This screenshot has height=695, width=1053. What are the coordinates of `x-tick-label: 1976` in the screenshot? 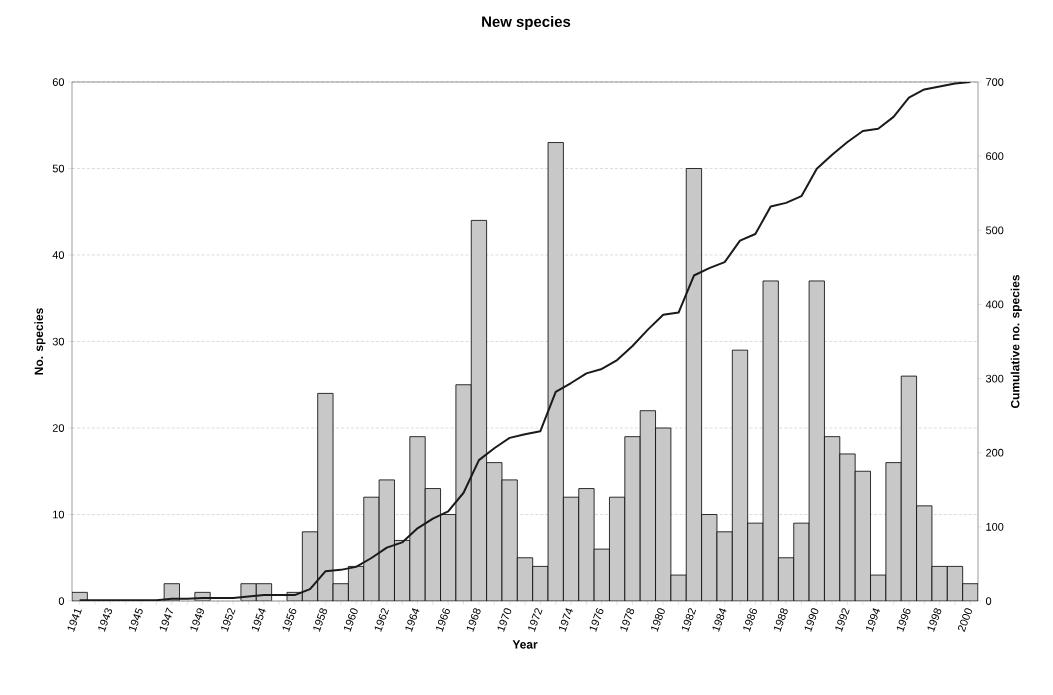 It's located at (596, 620).